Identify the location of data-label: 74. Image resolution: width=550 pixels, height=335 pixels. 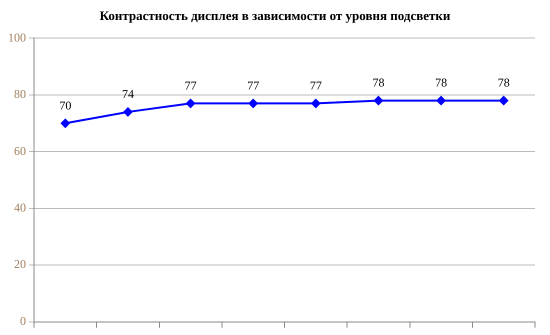
(128, 93).